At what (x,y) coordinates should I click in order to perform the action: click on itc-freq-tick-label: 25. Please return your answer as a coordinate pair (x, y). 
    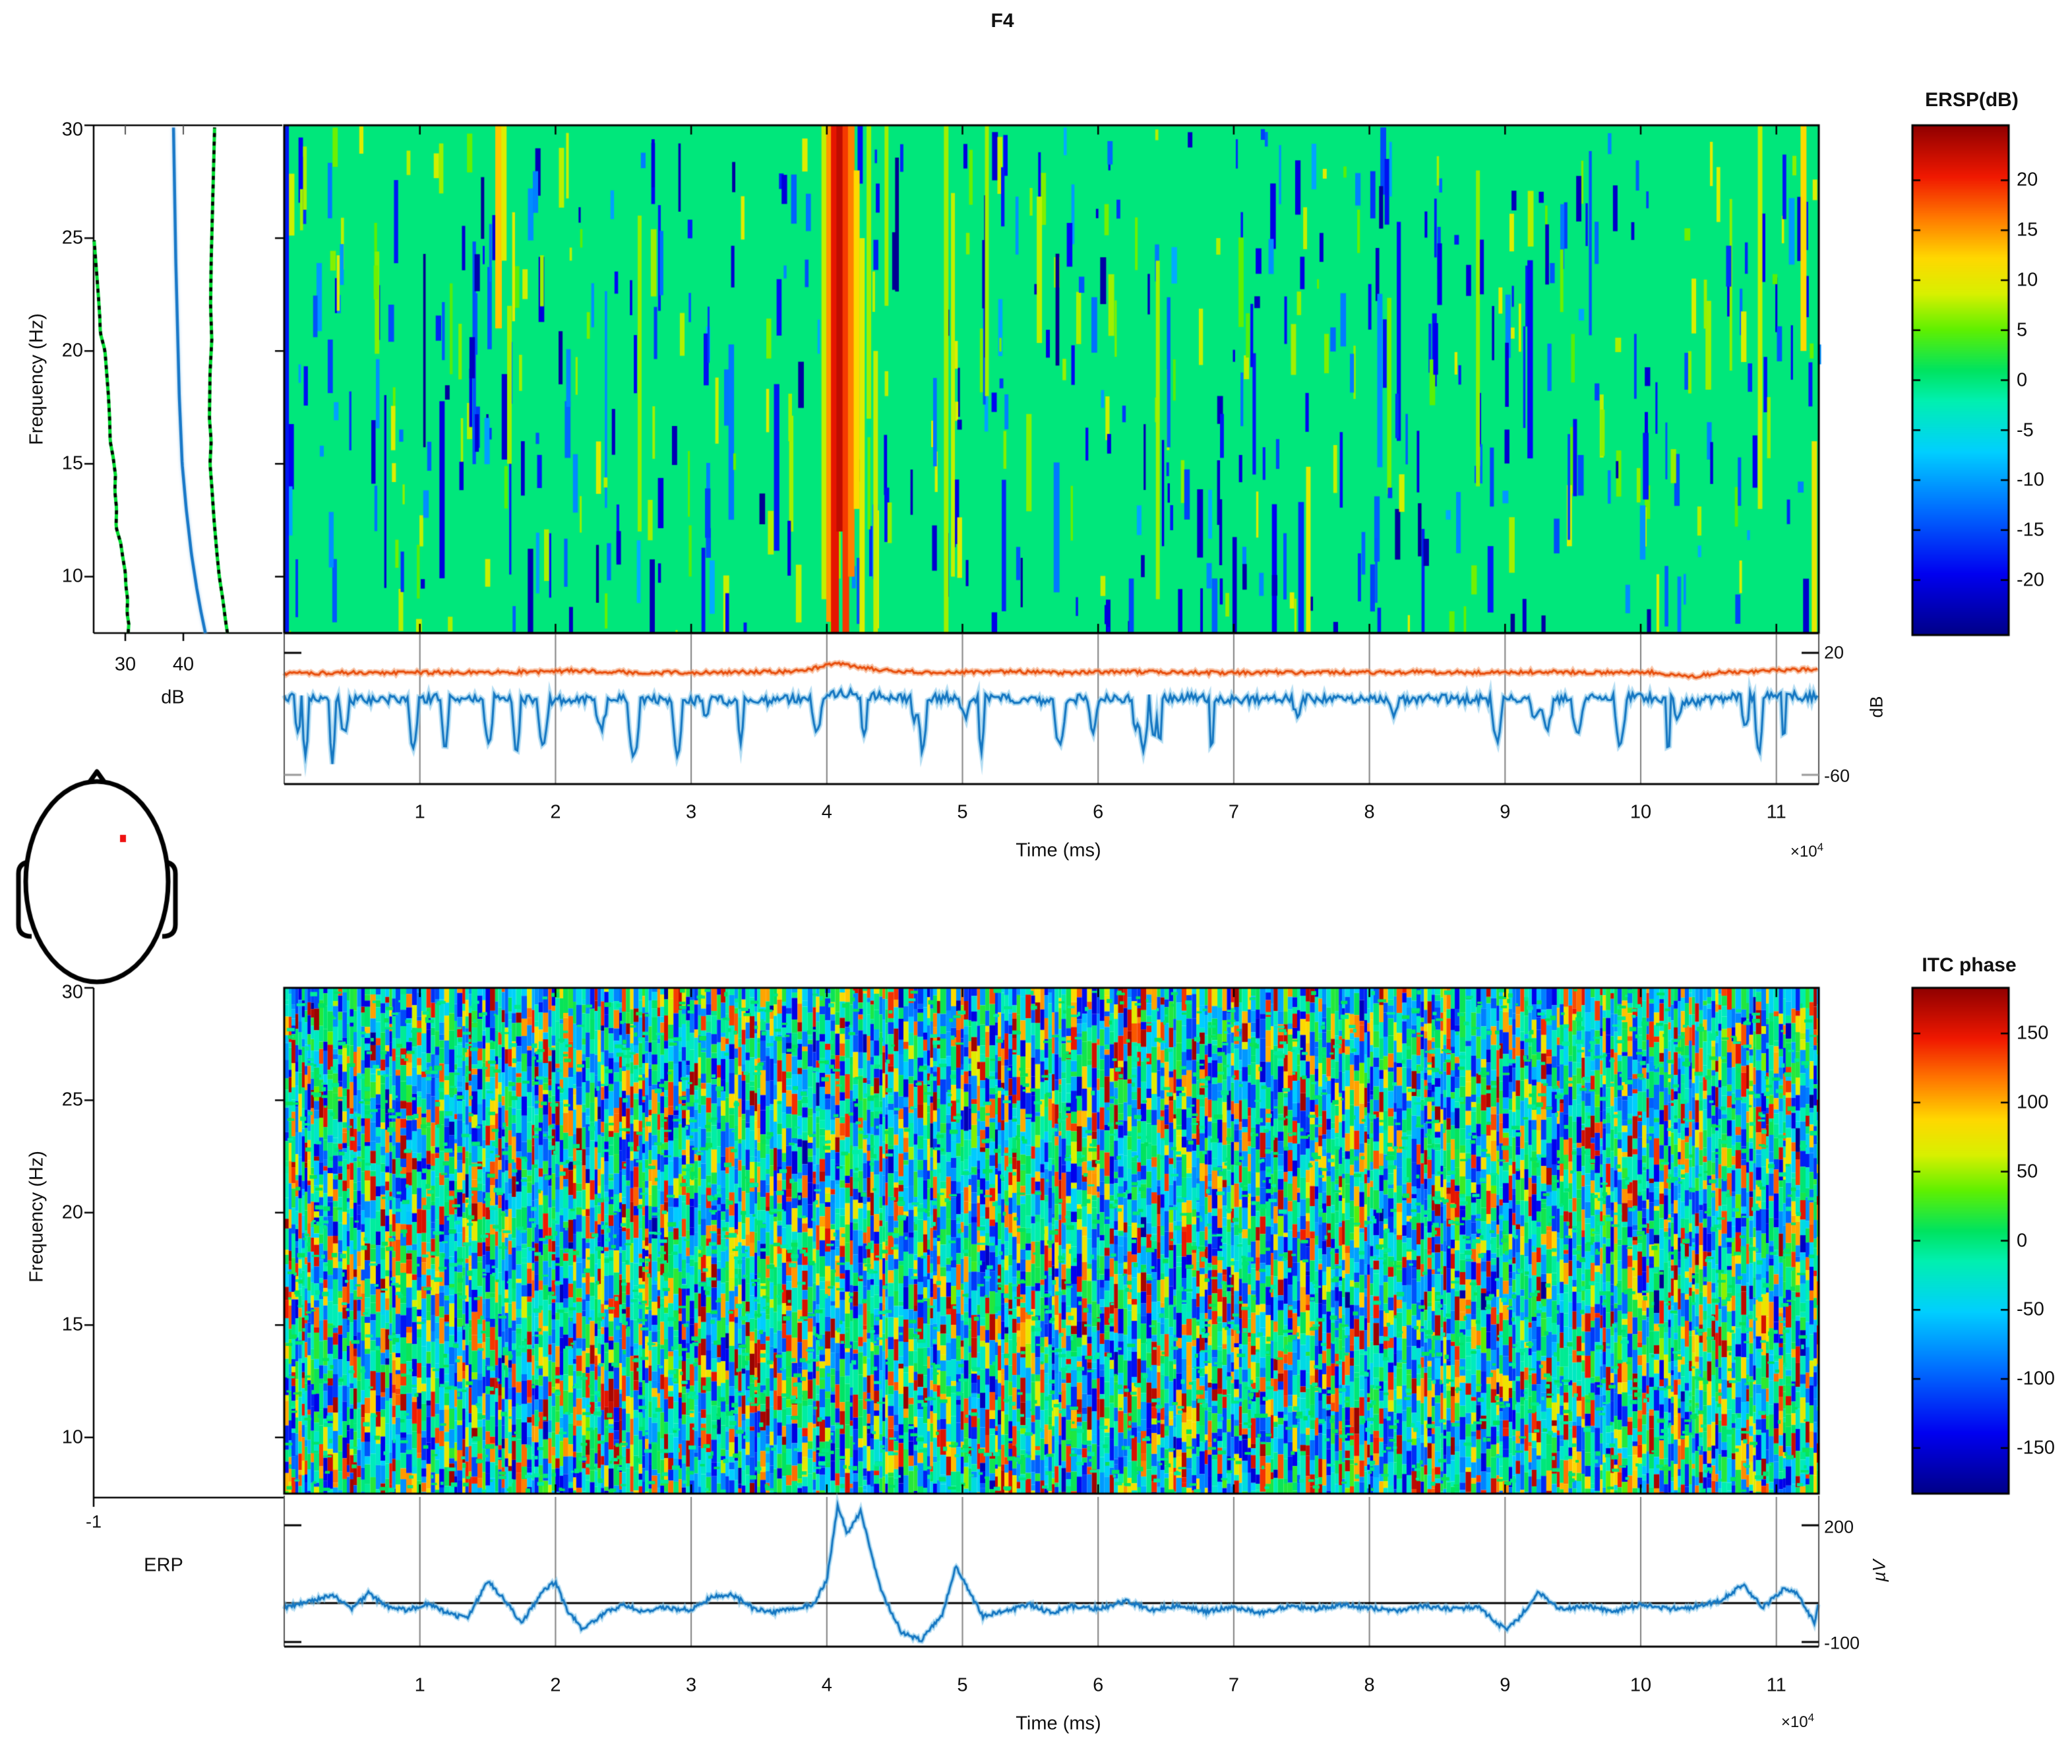
    Looking at the image, I should click on (72, 1099).